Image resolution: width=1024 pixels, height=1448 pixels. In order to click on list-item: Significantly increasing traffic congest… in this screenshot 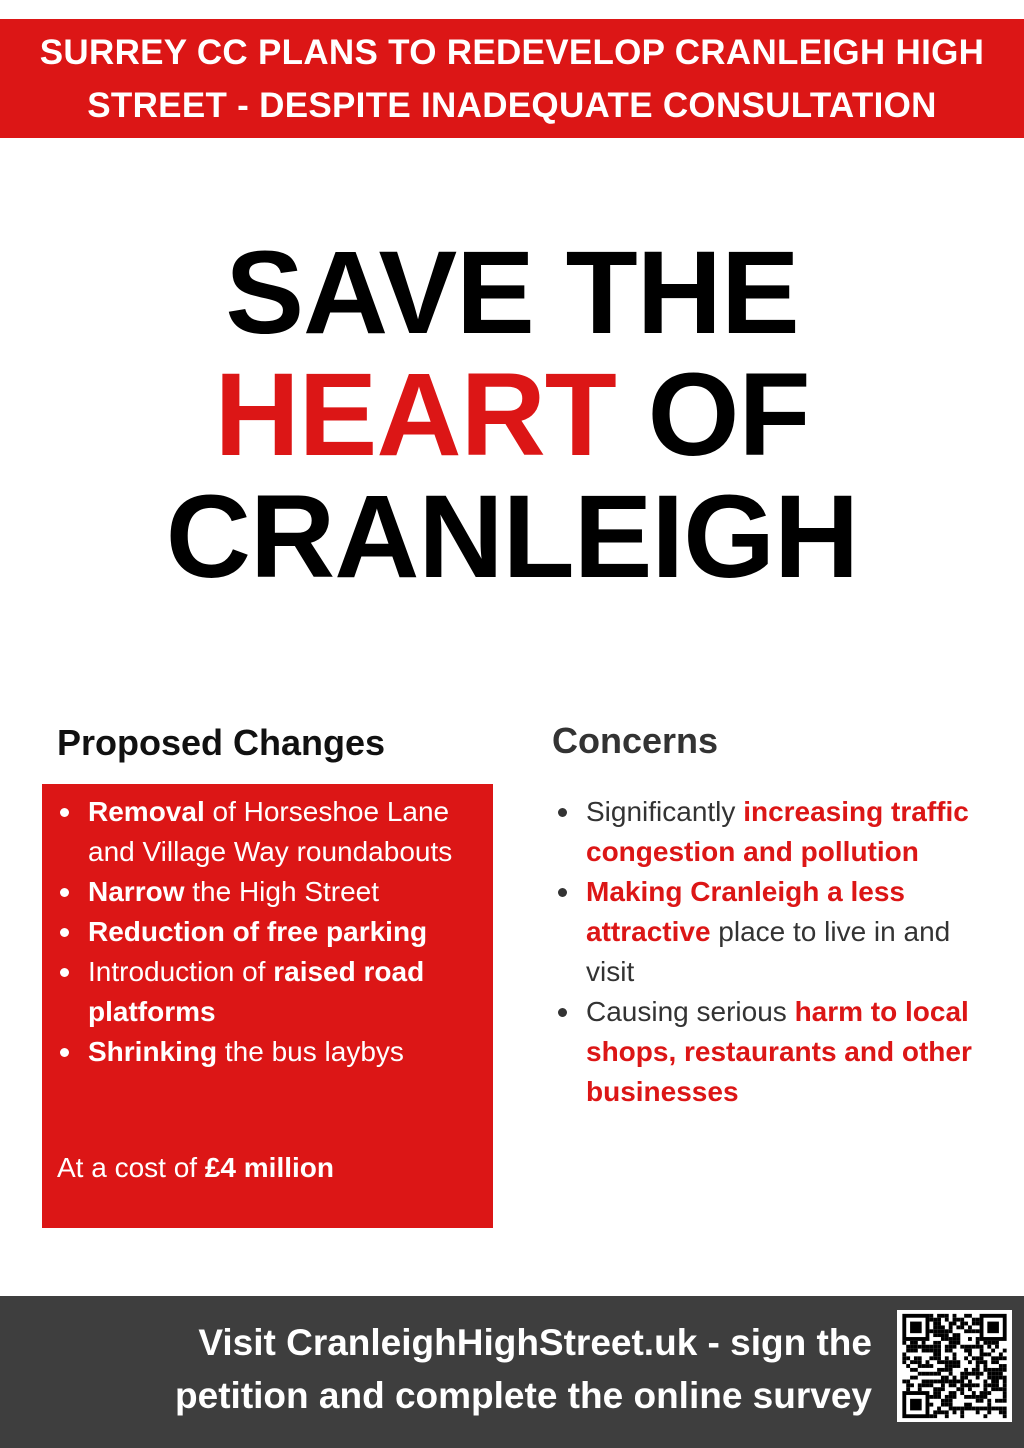, I will do `click(760, 832)`.